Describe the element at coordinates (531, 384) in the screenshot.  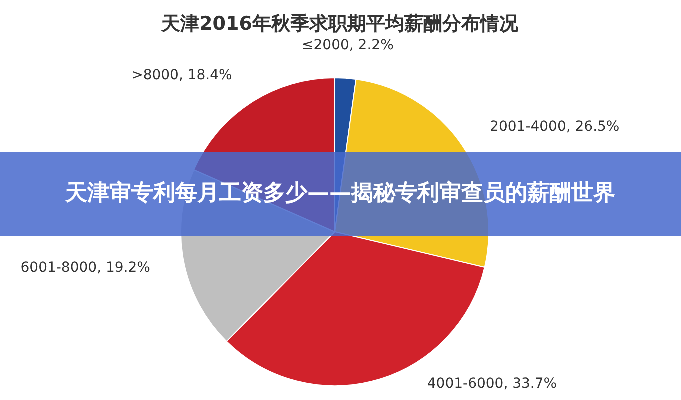
I see `data-label: , 33.7%` at that location.